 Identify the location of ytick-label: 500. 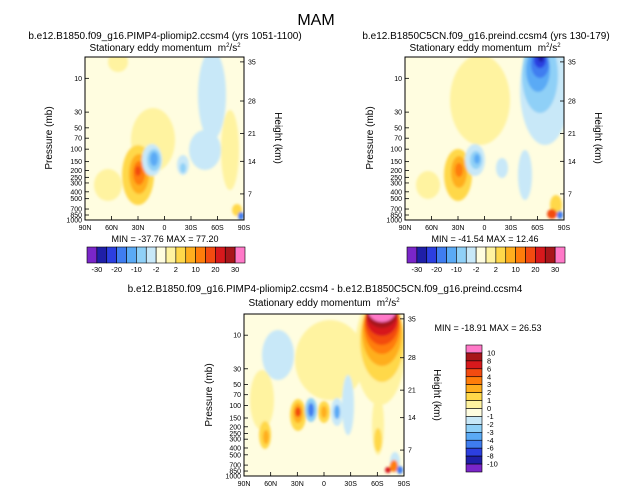
(76, 199).